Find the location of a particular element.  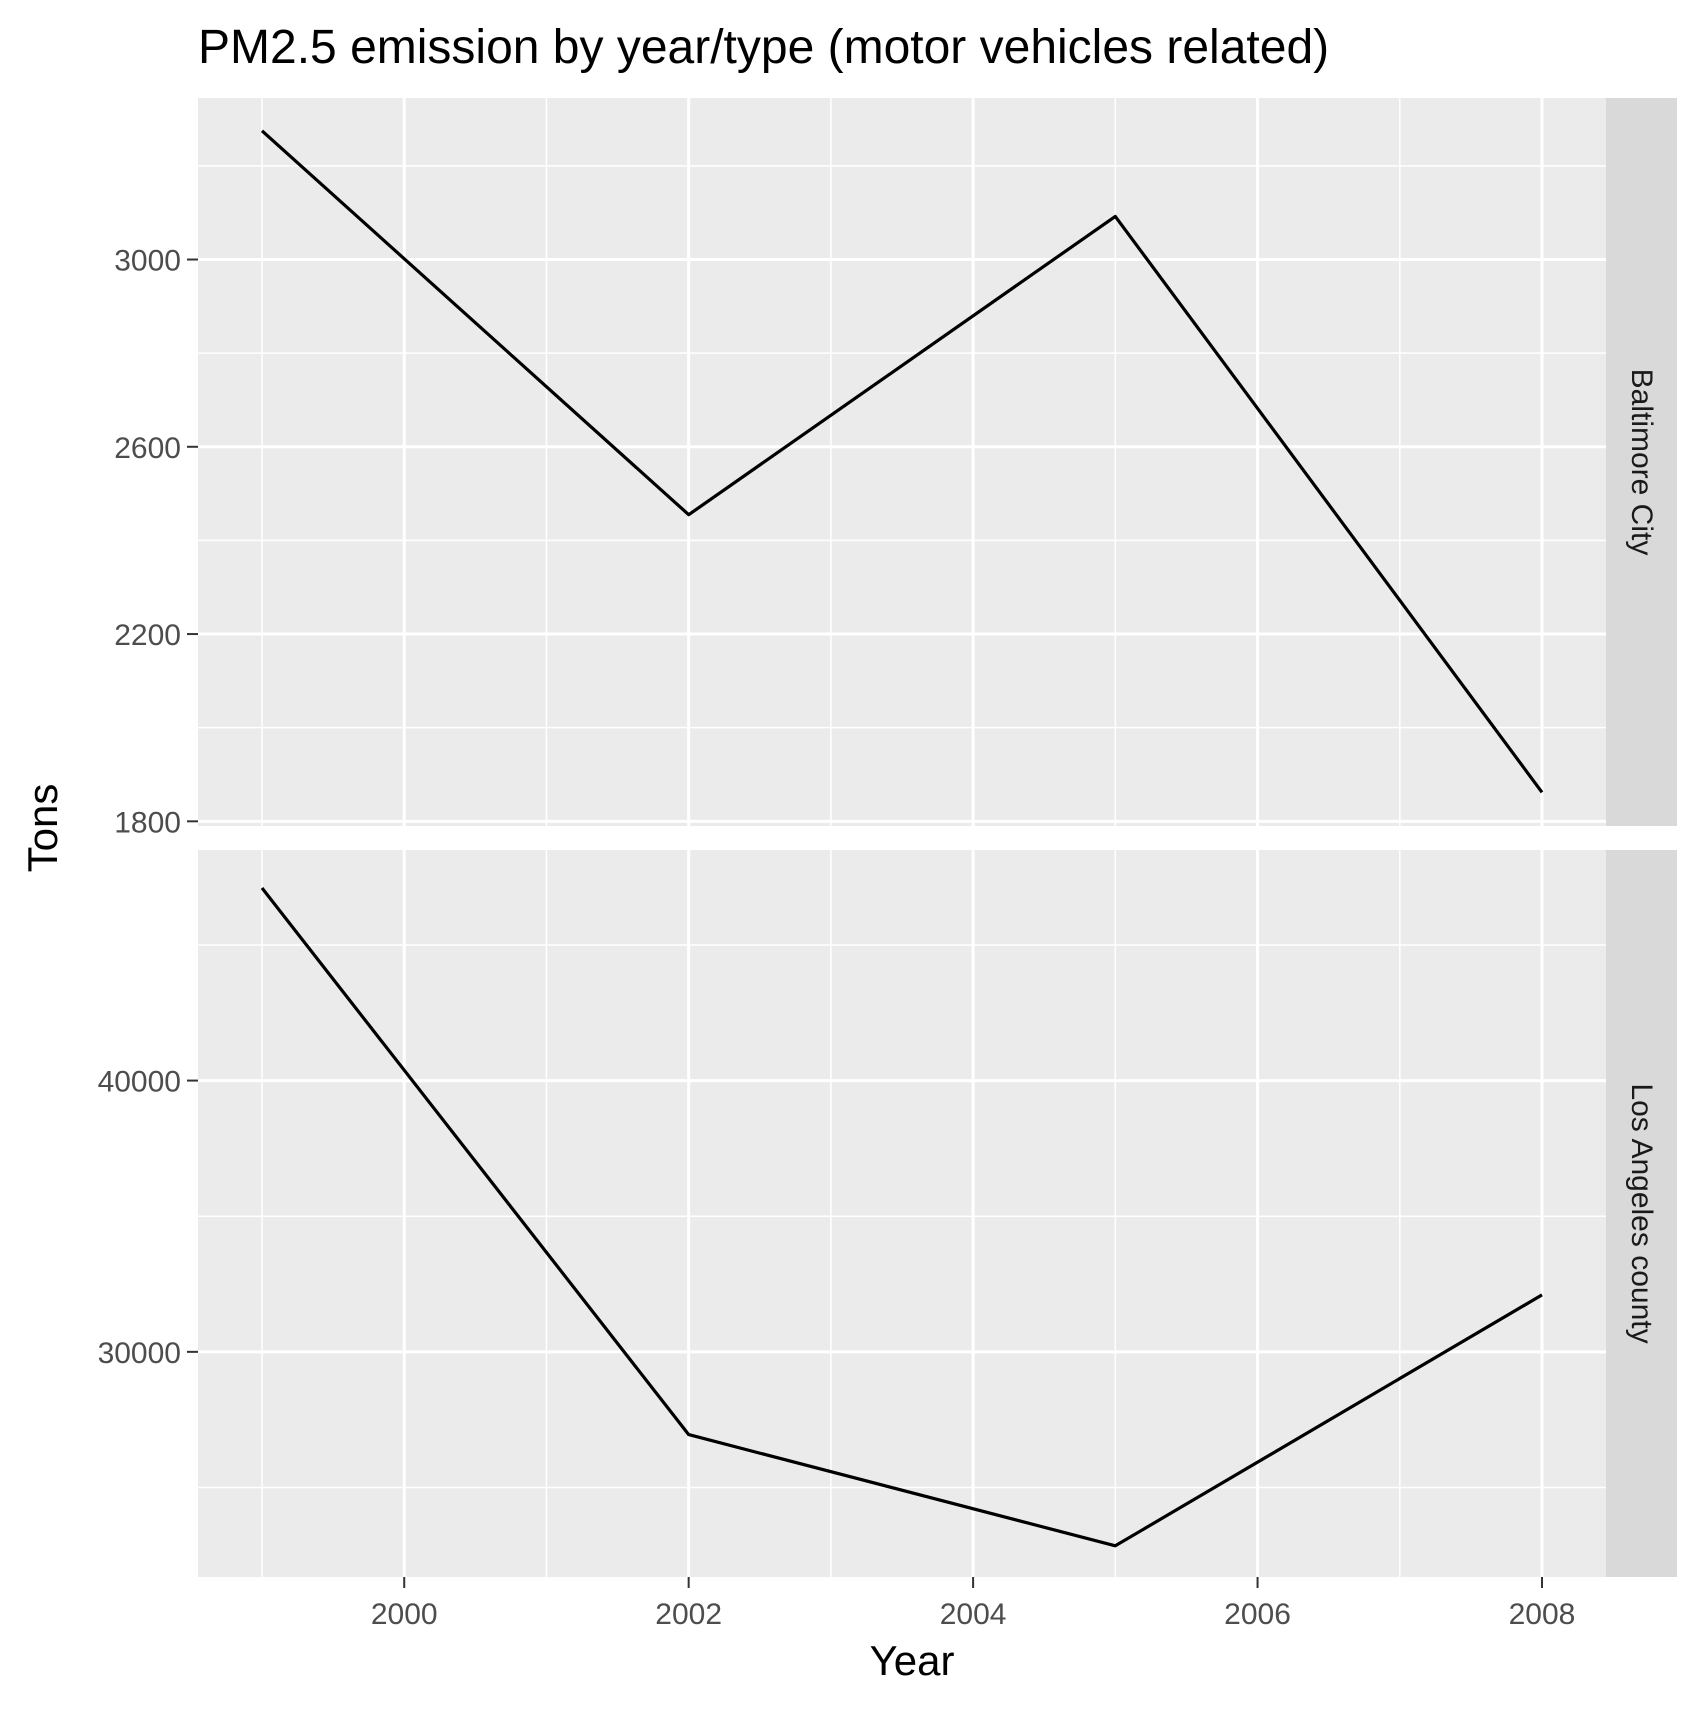

y-tick-label: 1800 is located at coordinates (147, 822).